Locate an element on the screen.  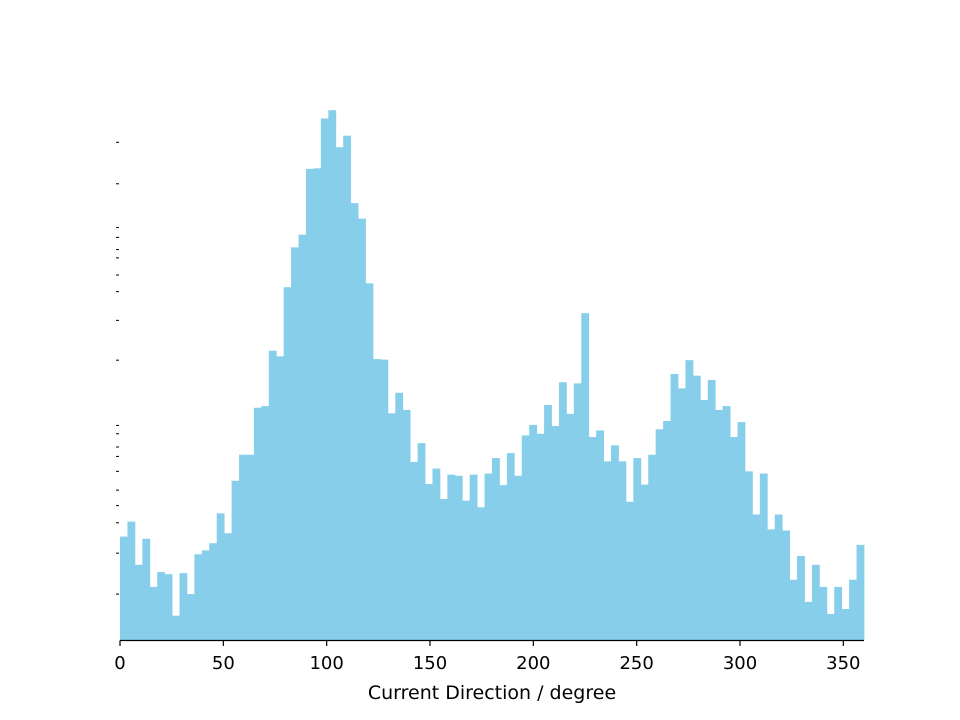
x-tick-label: 200 is located at coordinates (533, 663).